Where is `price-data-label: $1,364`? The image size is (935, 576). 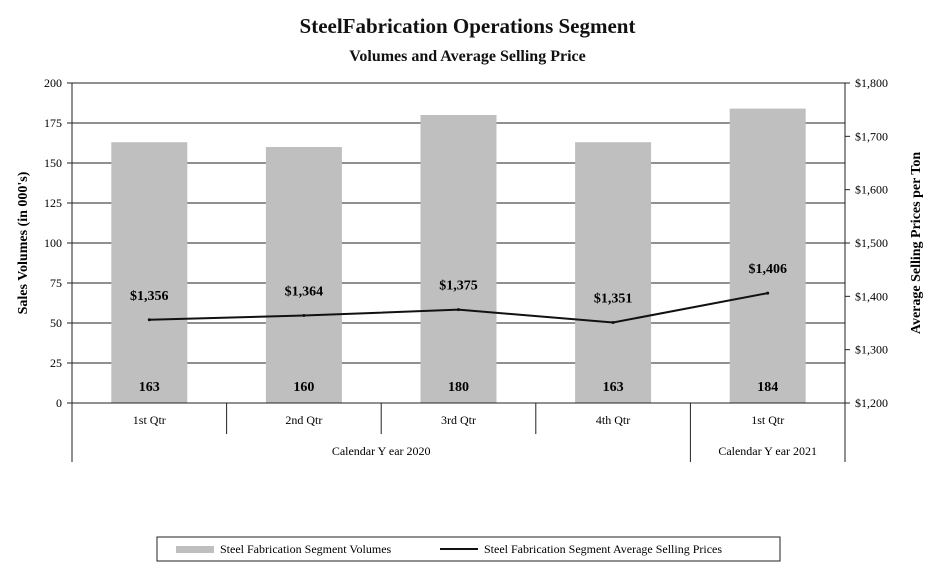 price-data-label: $1,364 is located at coordinates (304, 292).